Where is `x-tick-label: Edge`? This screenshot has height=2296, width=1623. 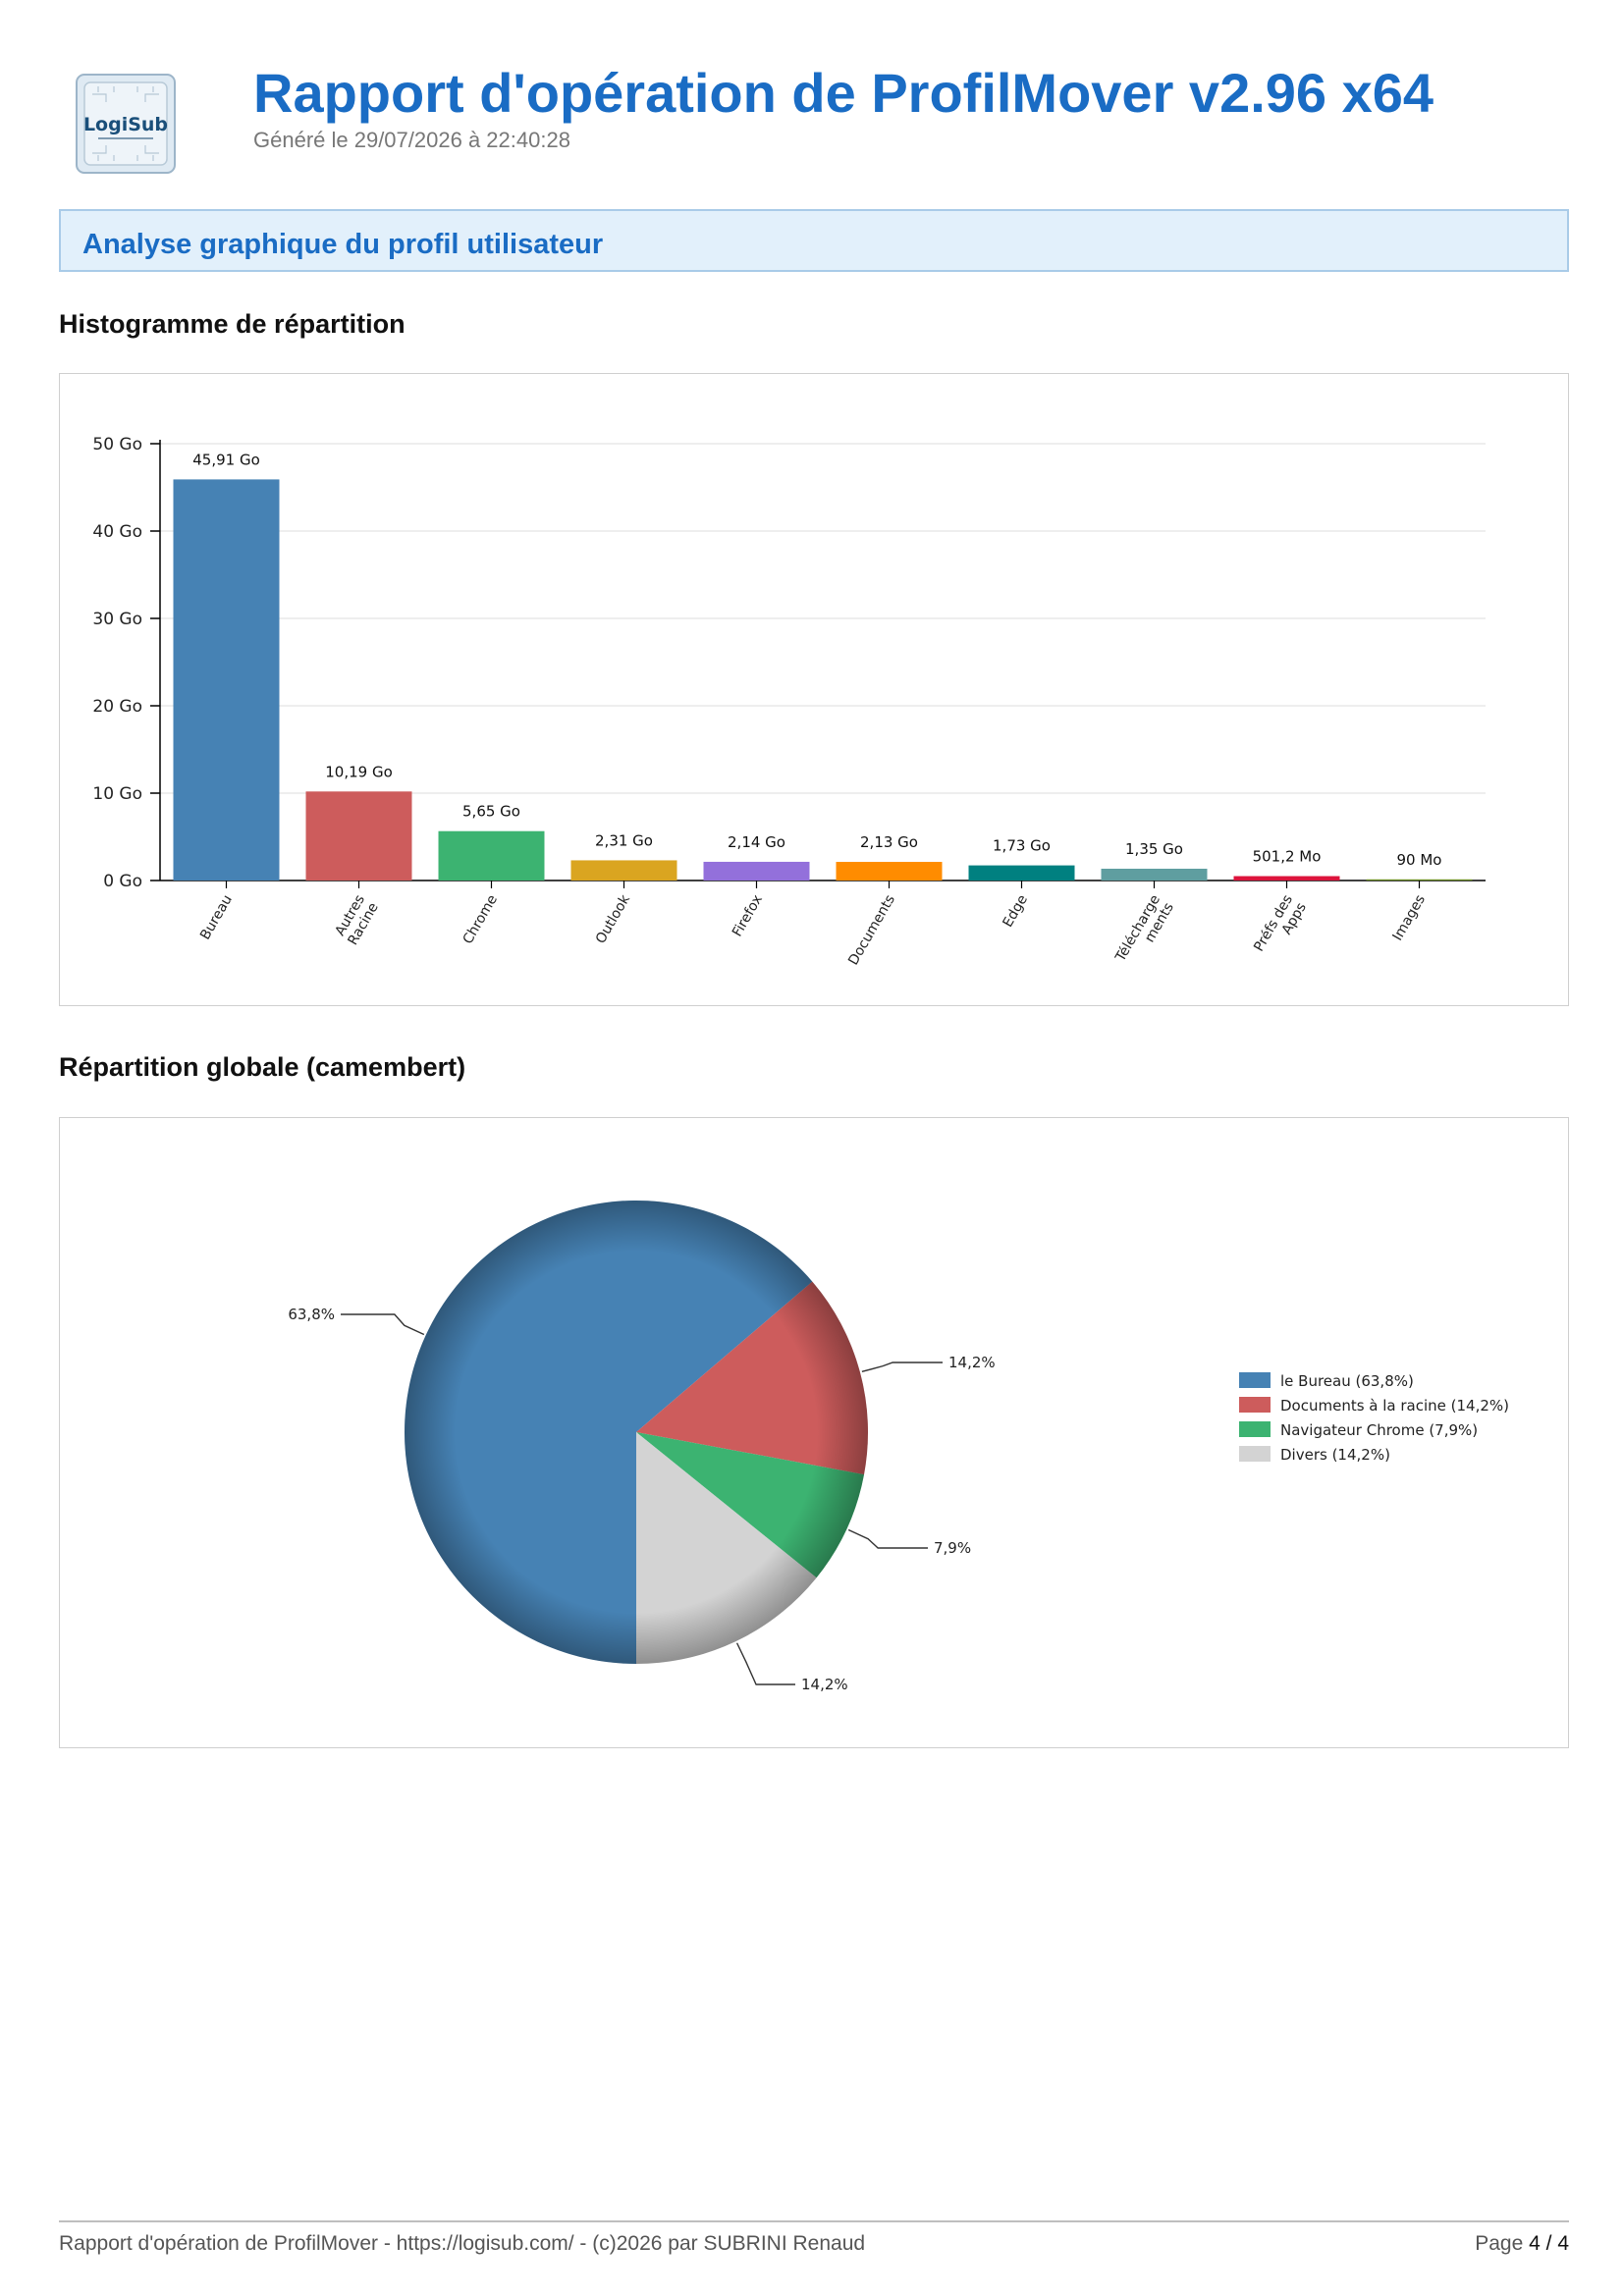 x-tick-label: Edge is located at coordinates (1015, 911).